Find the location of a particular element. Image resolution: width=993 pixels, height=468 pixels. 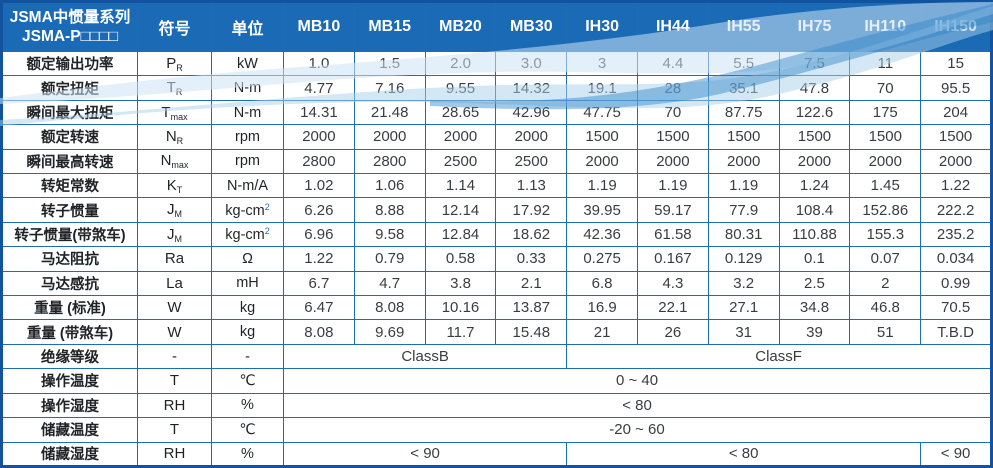

symbol-cell: La is located at coordinates (174, 283).